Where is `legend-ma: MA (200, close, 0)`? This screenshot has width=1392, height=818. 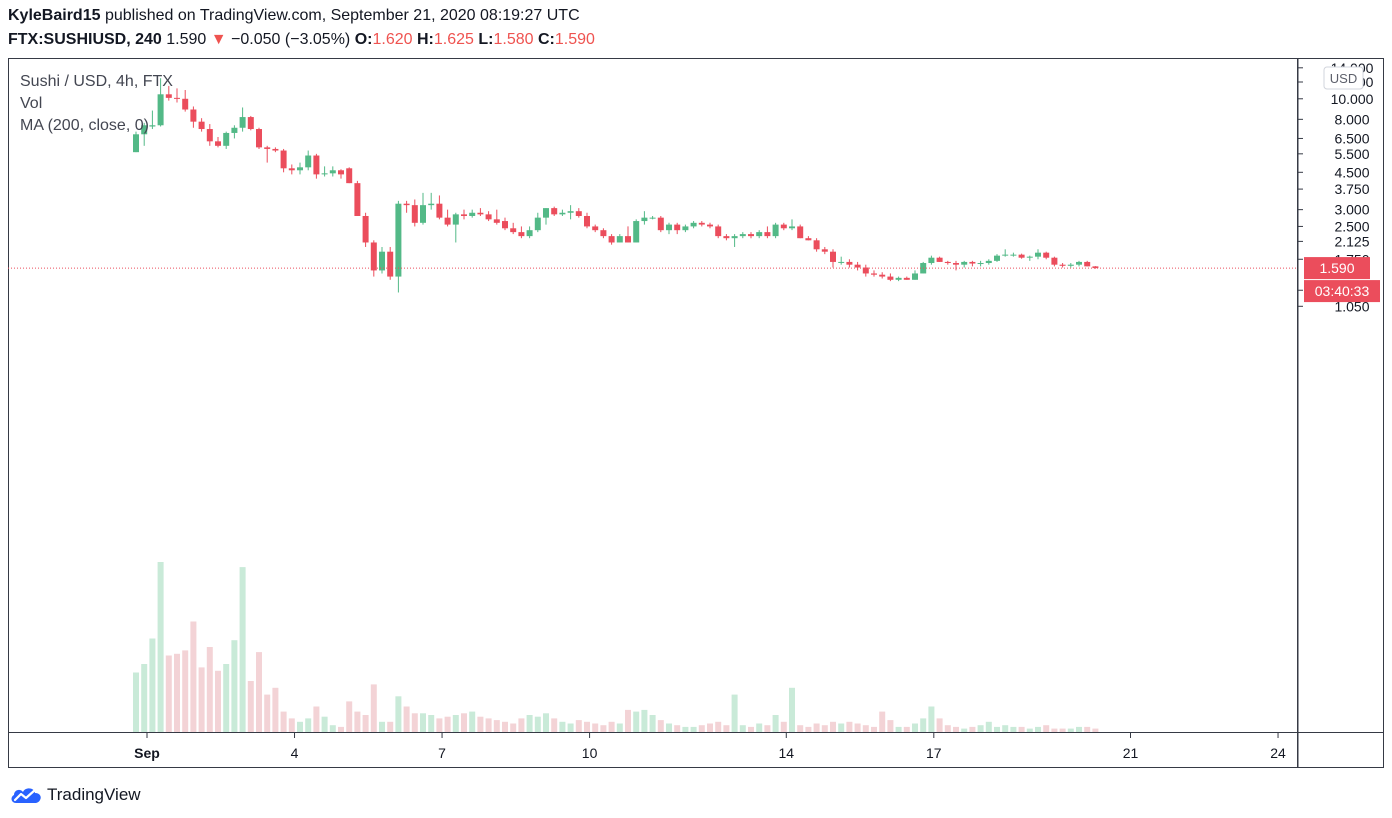
legend-ma: MA (200, close, 0) is located at coordinates (84, 125).